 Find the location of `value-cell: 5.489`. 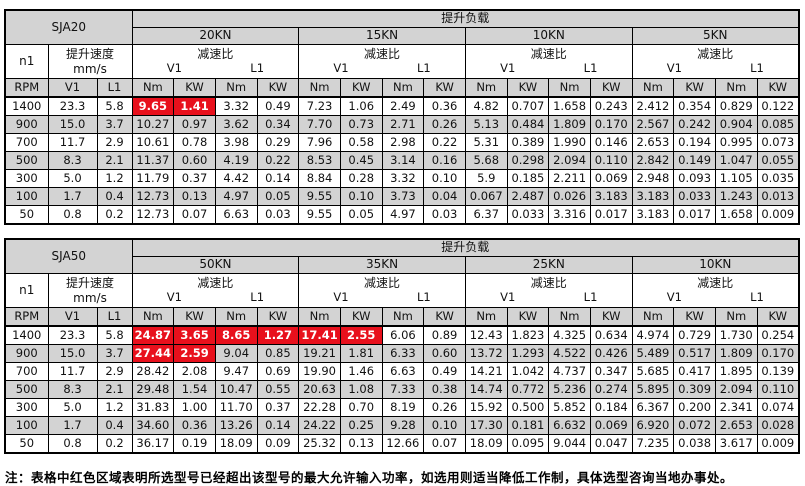

value-cell: 5.489 is located at coordinates (653, 353).